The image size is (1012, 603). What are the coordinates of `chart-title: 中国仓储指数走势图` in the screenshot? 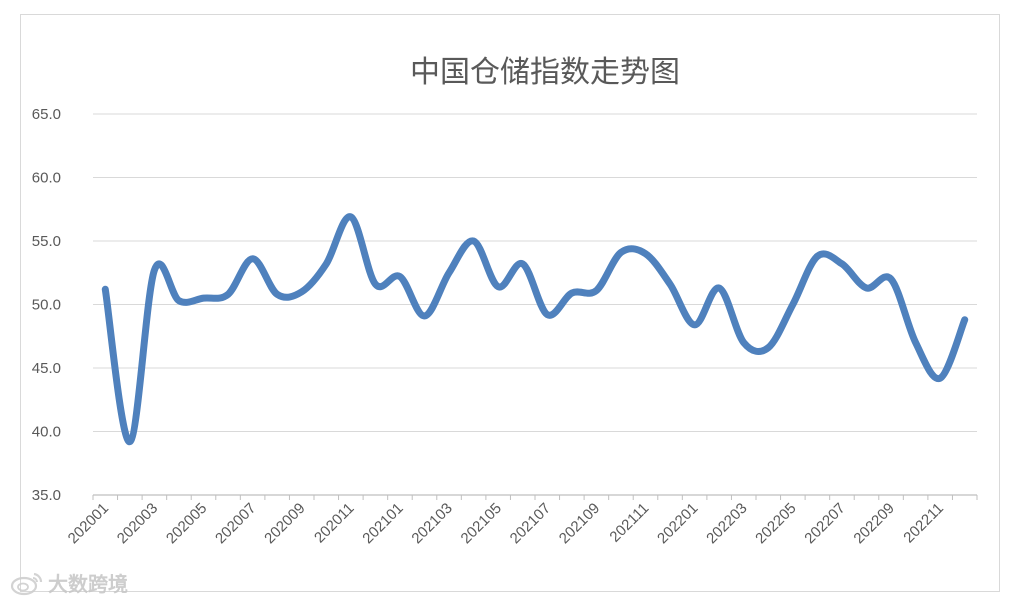 It's located at (545, 72).